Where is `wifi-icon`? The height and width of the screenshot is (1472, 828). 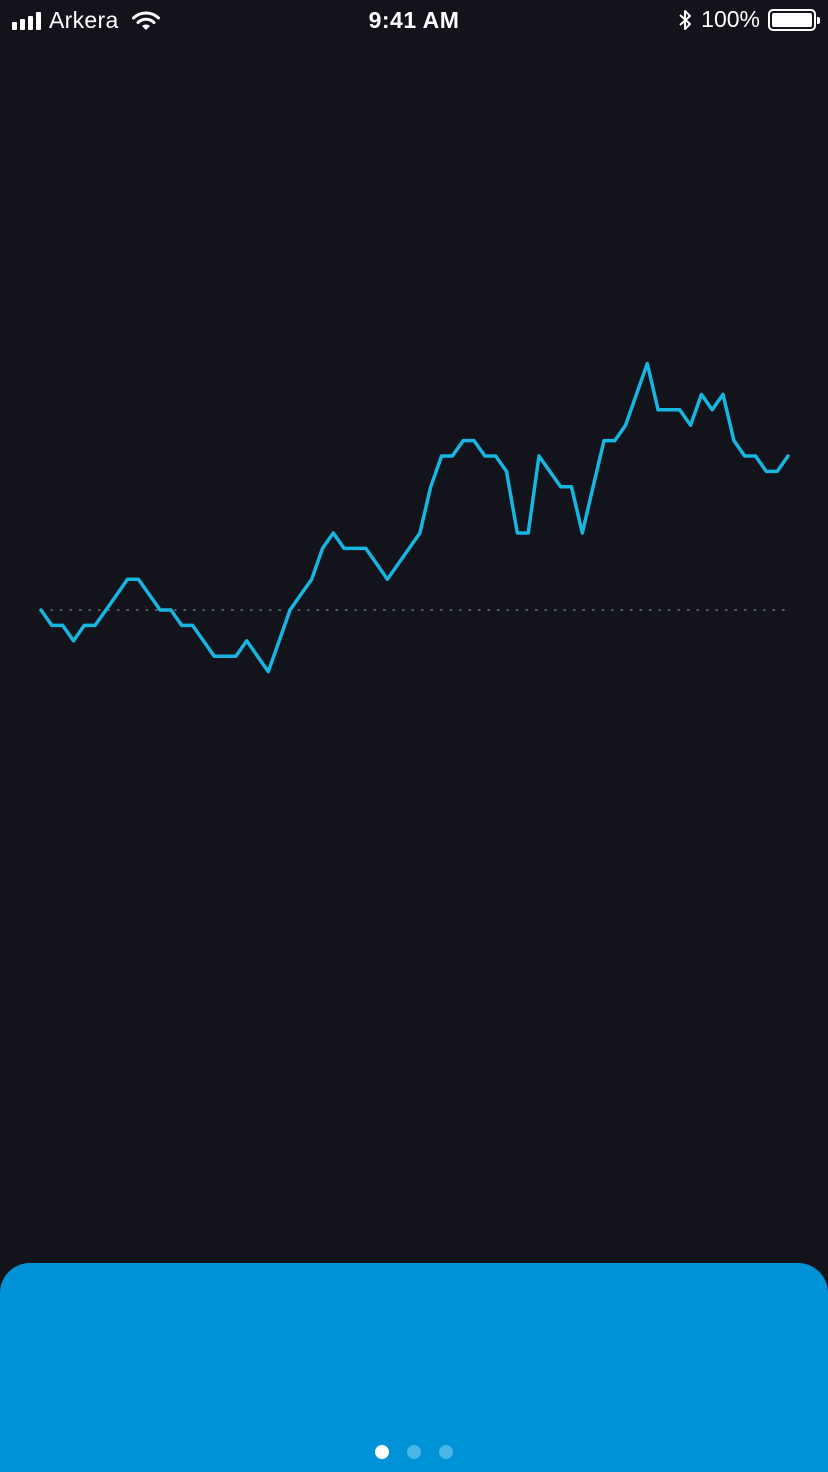
wifi-icon is located at coordinates (145, 20).